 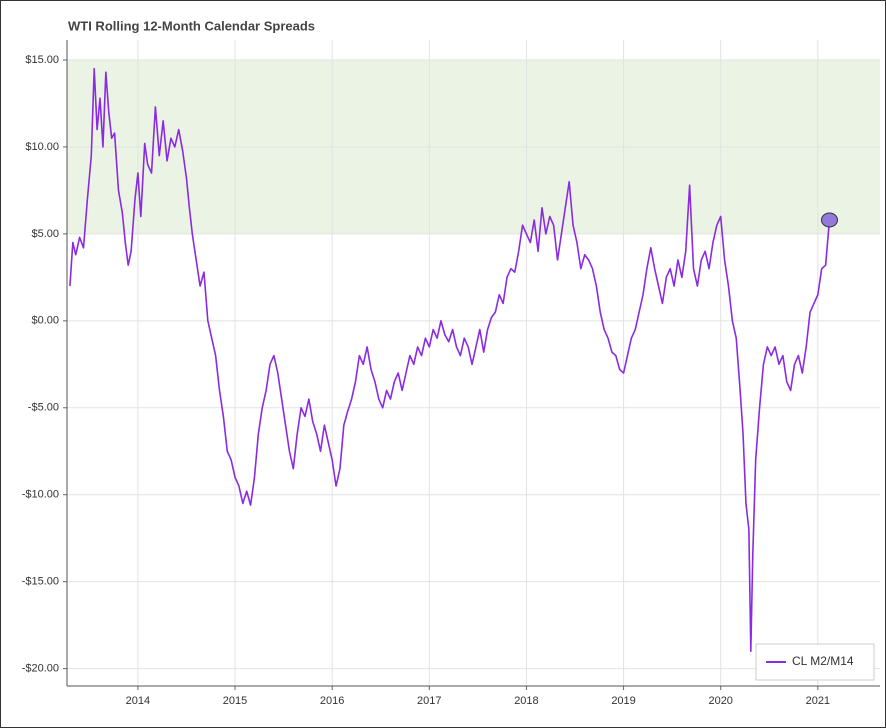 I want to click on y-tick-label: -$10.00, so click(x=40, y=495).